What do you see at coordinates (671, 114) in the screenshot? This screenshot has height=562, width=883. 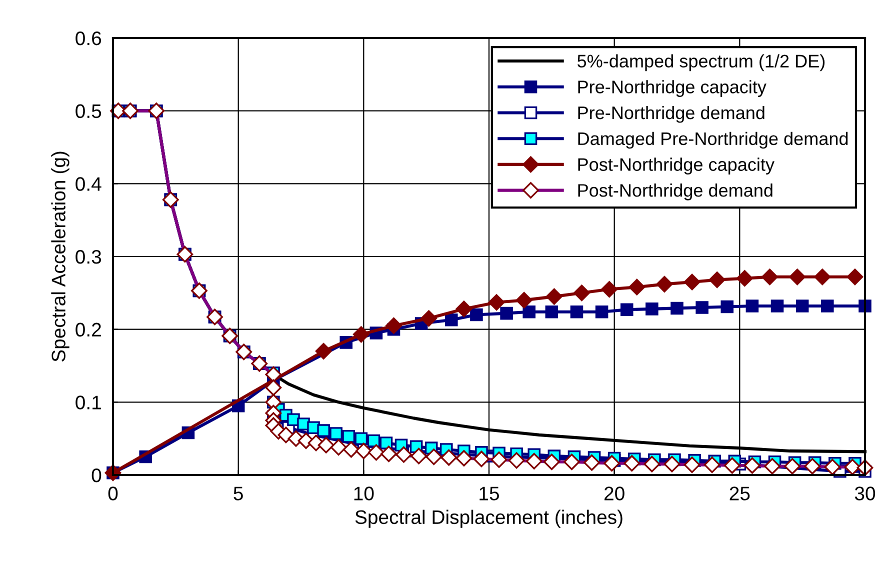 I see `legend-label: Pre-Northridge demand` at bounding box center [671, 114].